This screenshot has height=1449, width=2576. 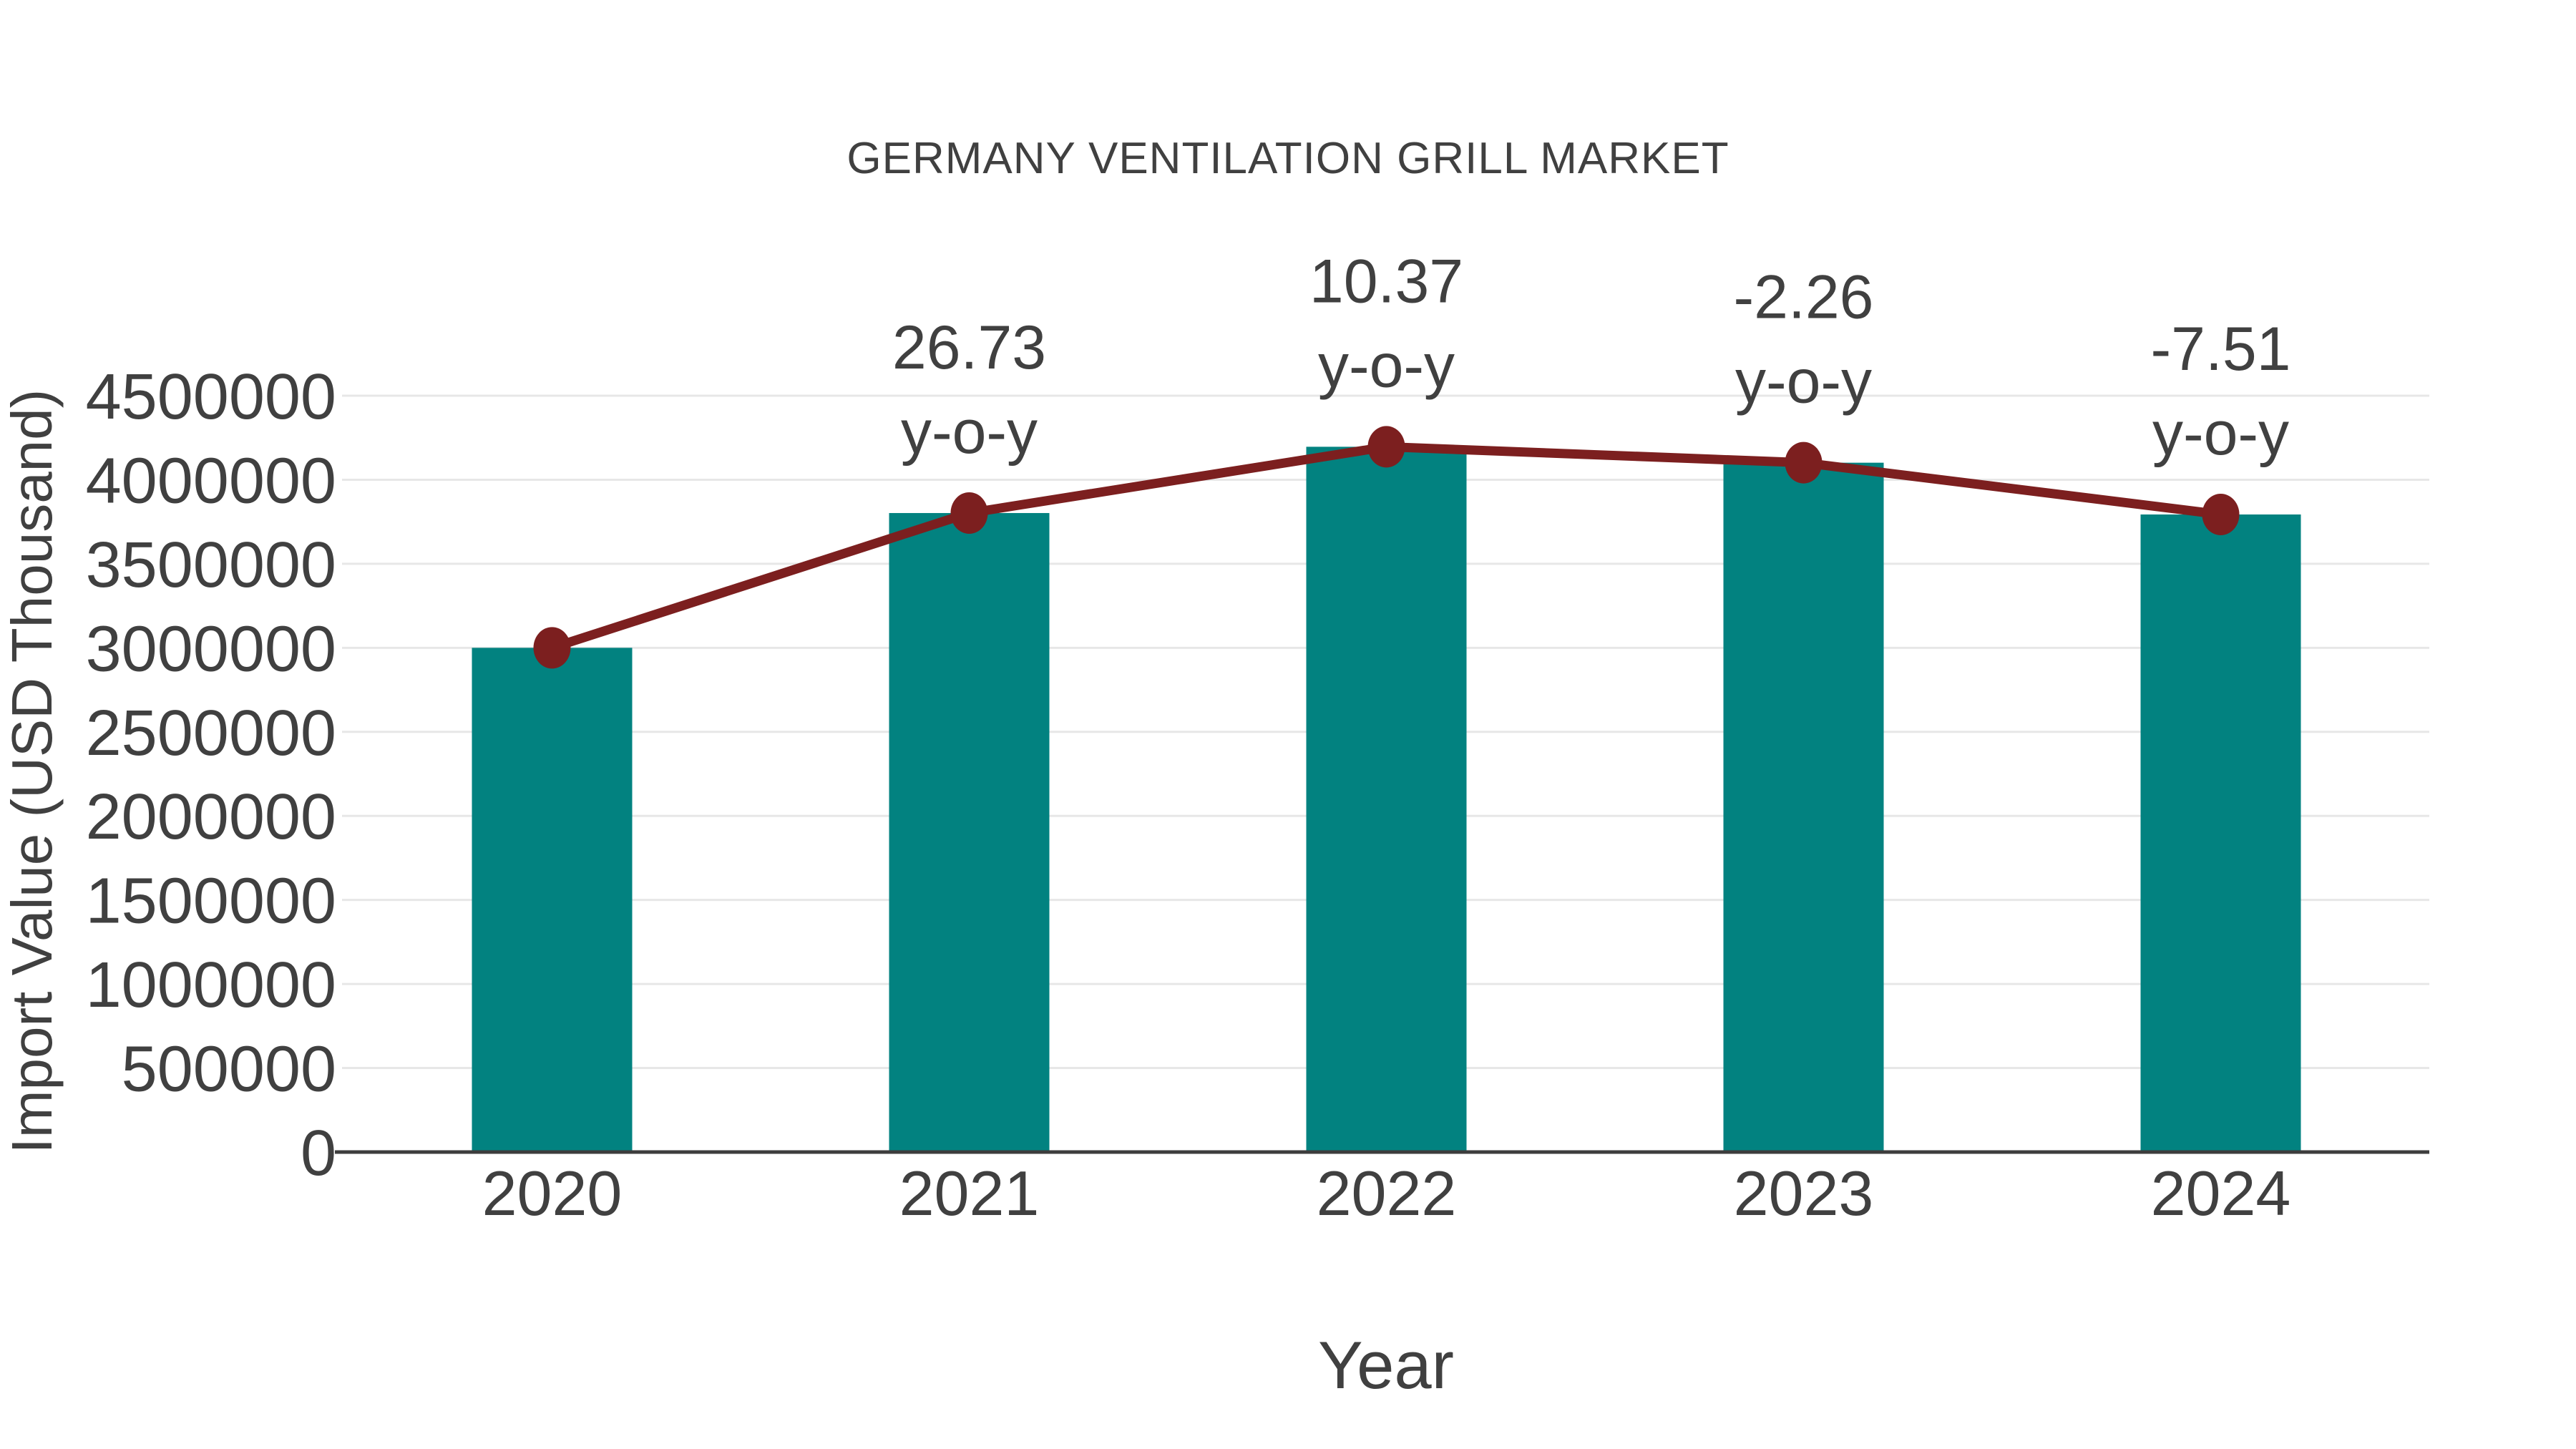 What do you see at coordinates (211, 565) in the screenshot?
I see `y-tick-label-3500000: 3500000` at bounding box center [211, 565].